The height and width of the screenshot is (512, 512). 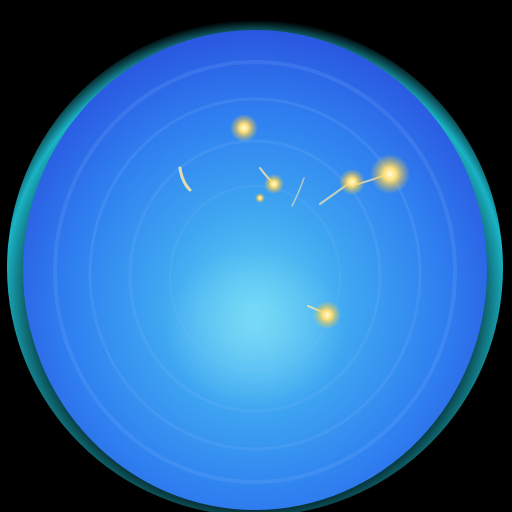 I want to click on orb-inner-light, so click(x=255, y=330).